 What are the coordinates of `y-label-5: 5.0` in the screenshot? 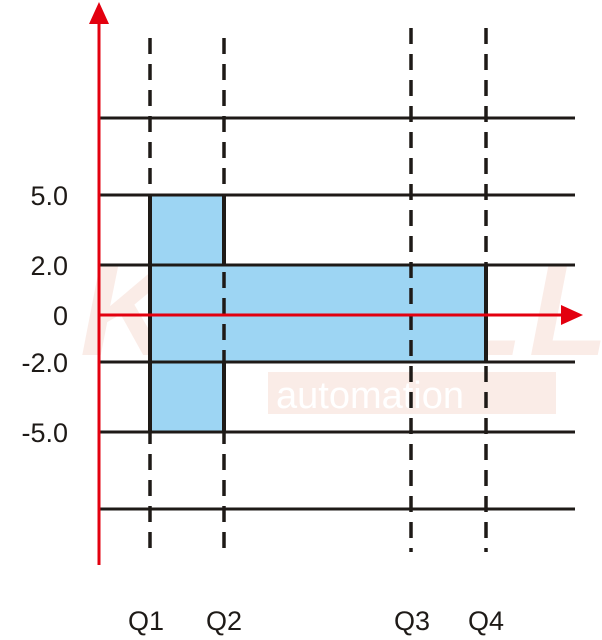 It's located at (49, 196).